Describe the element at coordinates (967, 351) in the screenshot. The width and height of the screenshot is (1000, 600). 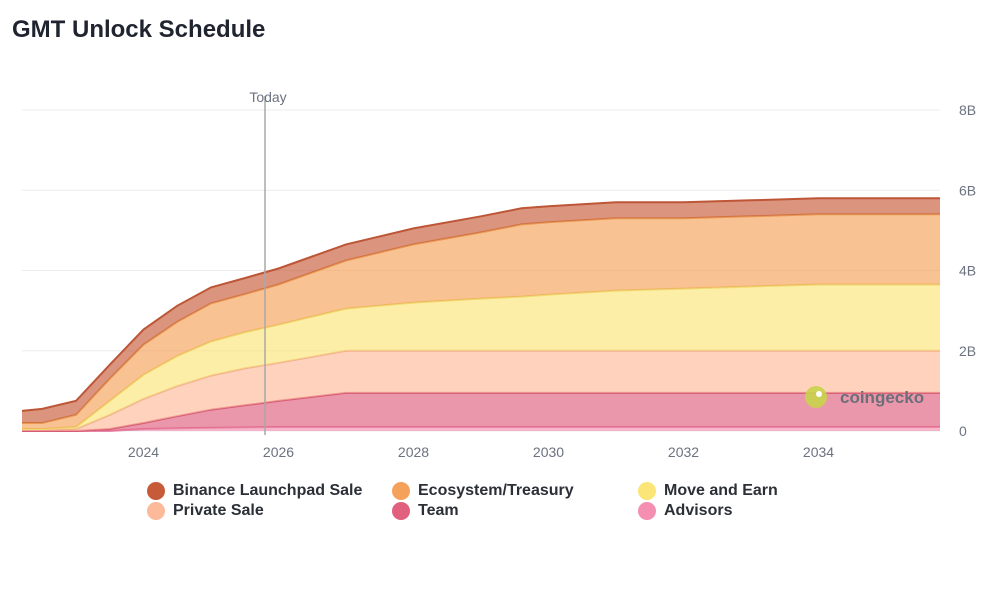
I see `y-tick-2B: 2B` at that location.